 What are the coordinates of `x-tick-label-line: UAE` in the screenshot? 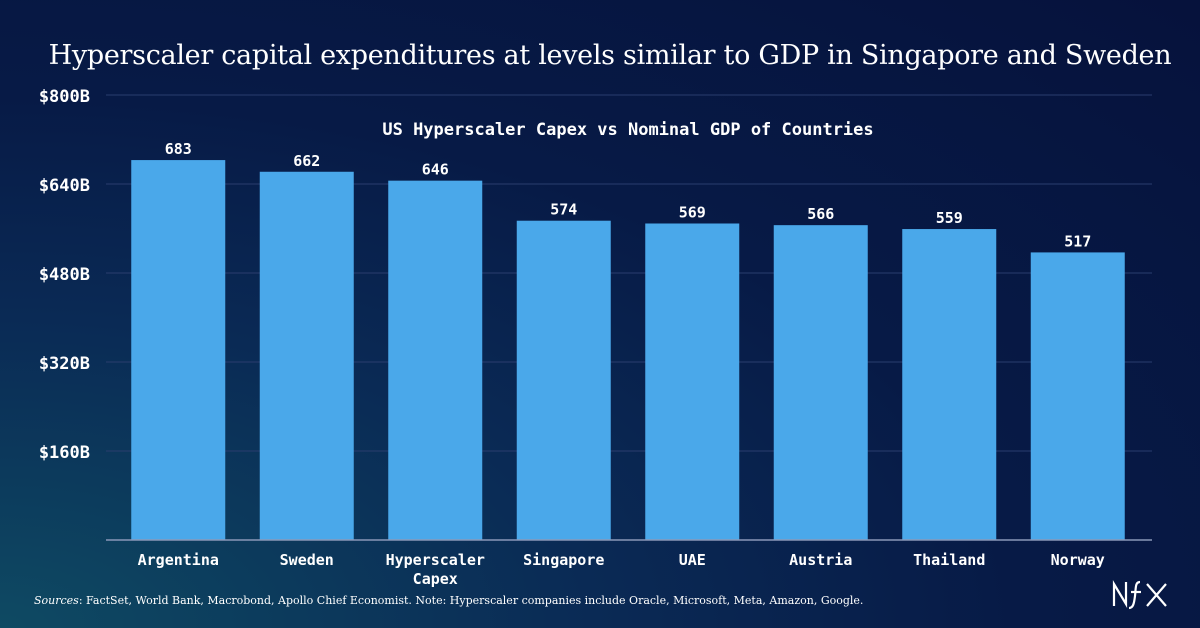 It's located at (692, 560).